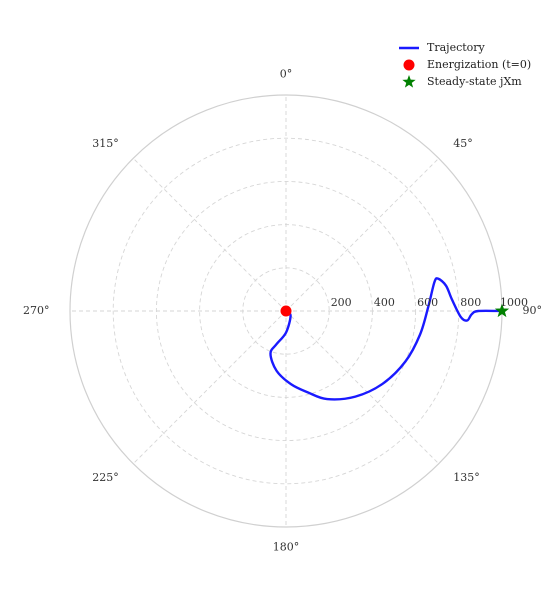 This screenshot has width=558, height=612. Describe the element at coordinates (470, 302) in the screenshot. I see `radial-tick-label: 800` at that location.